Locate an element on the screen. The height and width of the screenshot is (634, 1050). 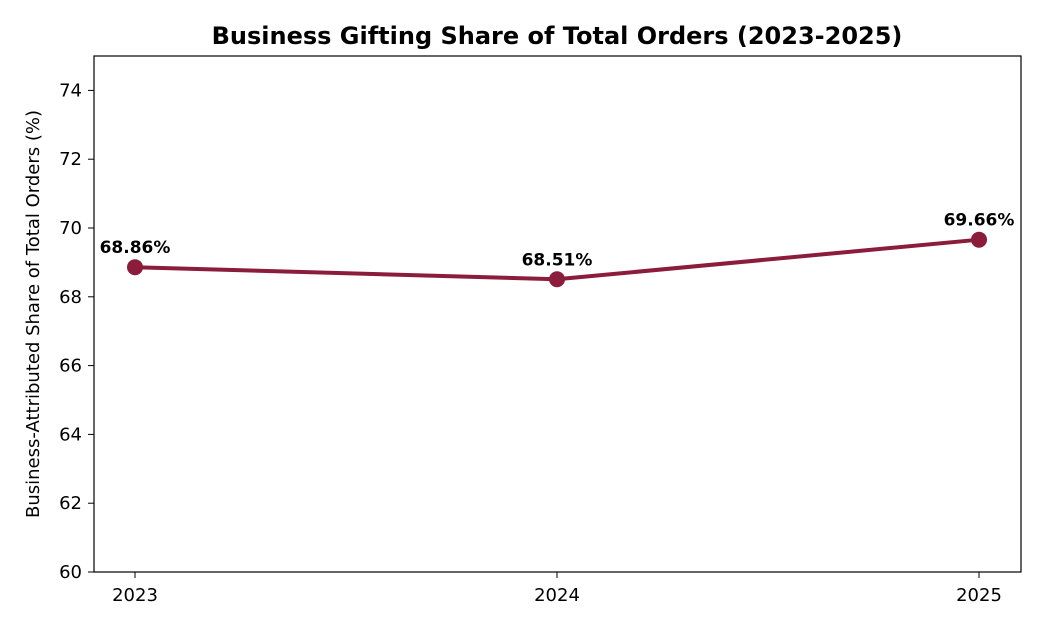
data-label-2025: 69.66% is located at coordinates (979, 221).